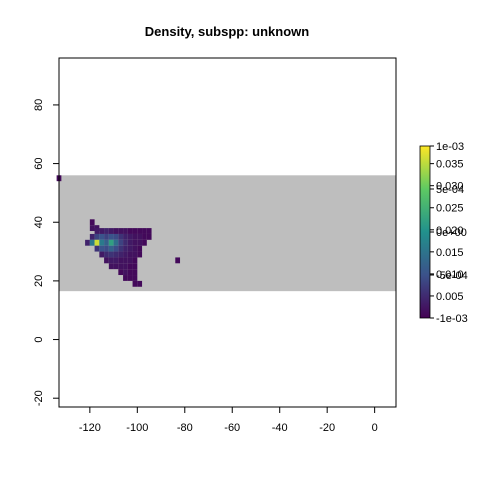  What do you see at coordinates (450, 253) in the screenshot?
I see `colorbar-tick-label: 0.015` at bounding box center [450, 253].